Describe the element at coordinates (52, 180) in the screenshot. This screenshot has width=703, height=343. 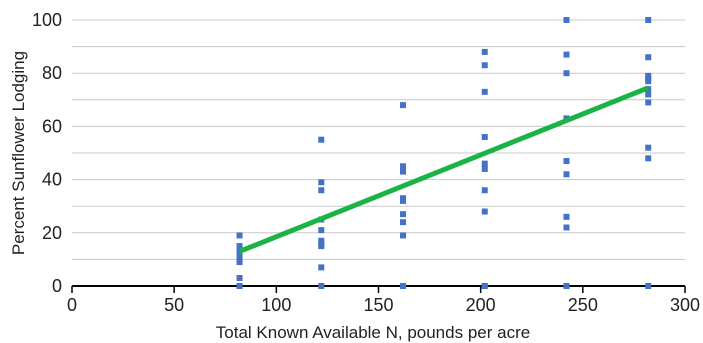
I see `y-tick-label: 40` at that location.